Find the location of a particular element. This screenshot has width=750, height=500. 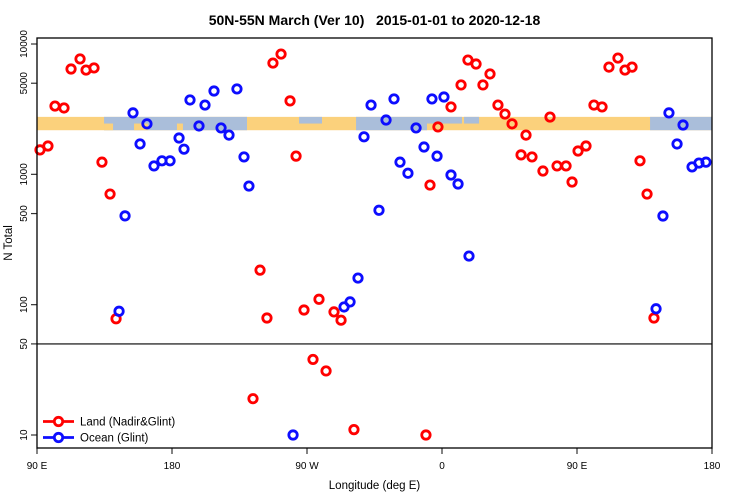

legend-label-ocean: Ocean (Glint) is located at coordinates (114, 439).